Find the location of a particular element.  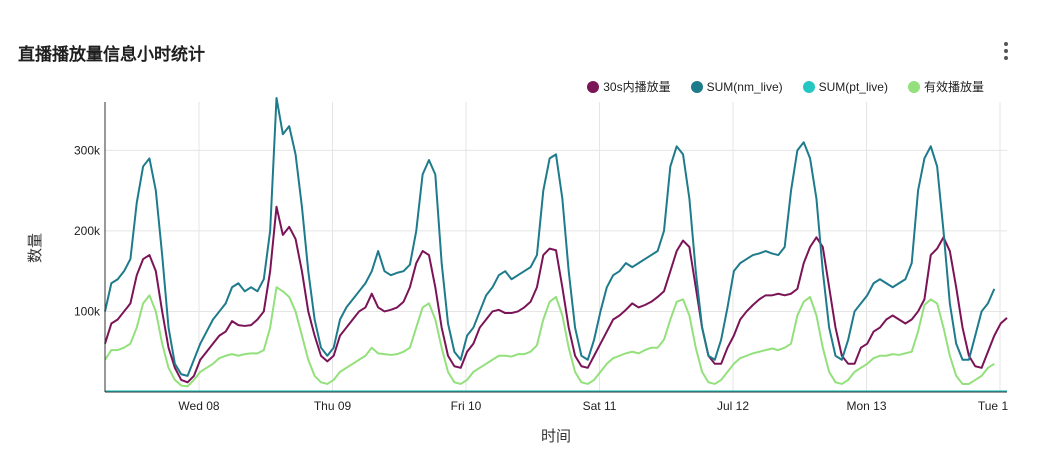

x-axis-title: 时间 is located at coordinates (556, 436).